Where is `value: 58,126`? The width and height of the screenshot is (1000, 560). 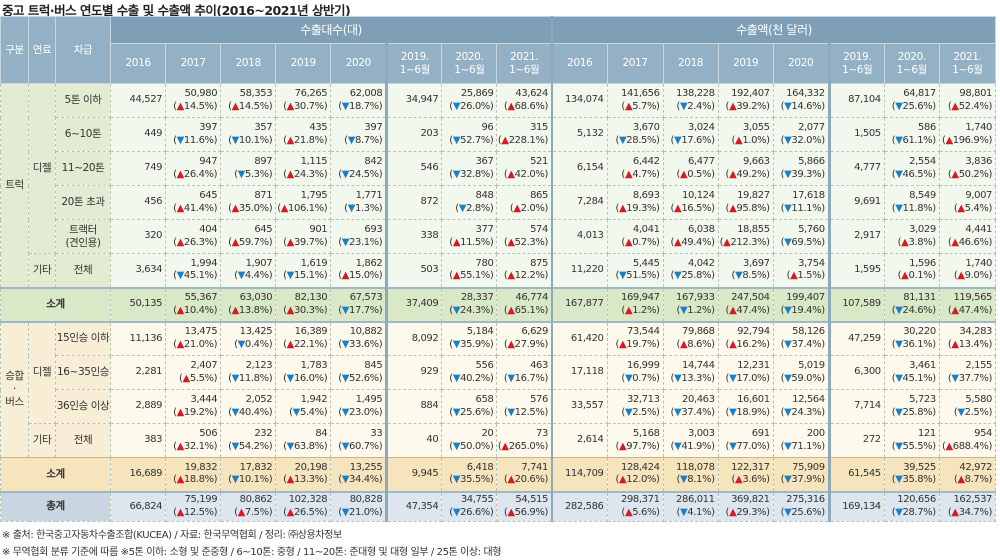
value: 58,126 is located at coordinates (808, 332).